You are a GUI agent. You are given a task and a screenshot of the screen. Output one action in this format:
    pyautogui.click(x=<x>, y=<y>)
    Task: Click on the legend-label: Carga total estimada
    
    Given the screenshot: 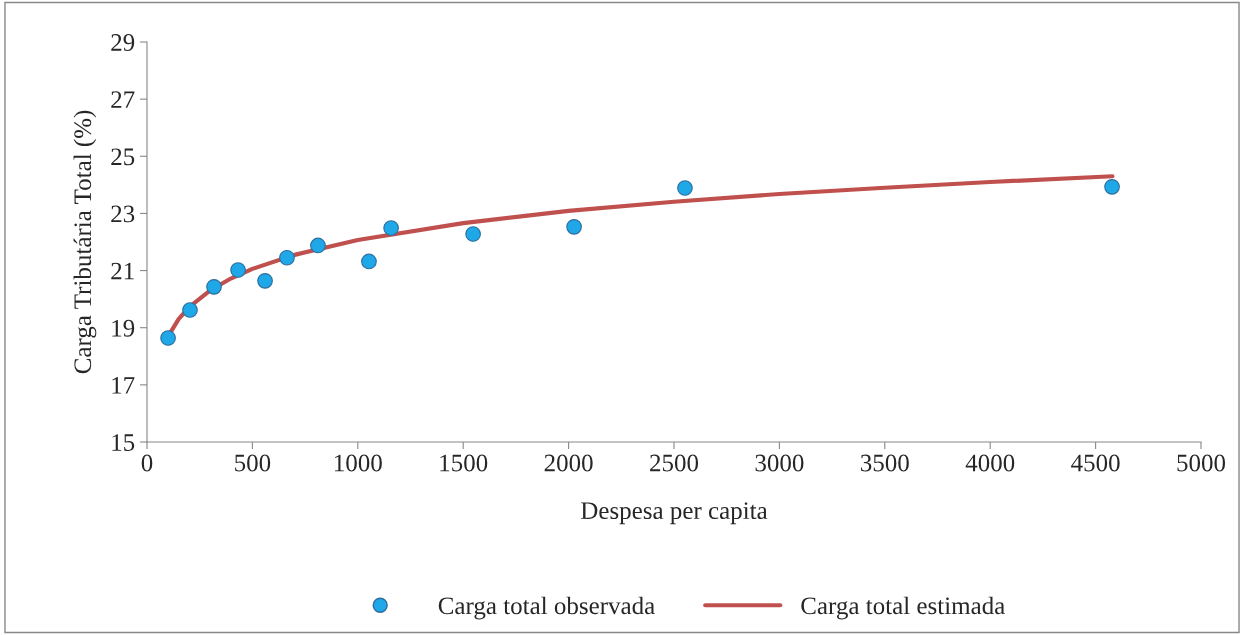 What is the action you would take?
    pyautogui.click(x=903, y=608)
    